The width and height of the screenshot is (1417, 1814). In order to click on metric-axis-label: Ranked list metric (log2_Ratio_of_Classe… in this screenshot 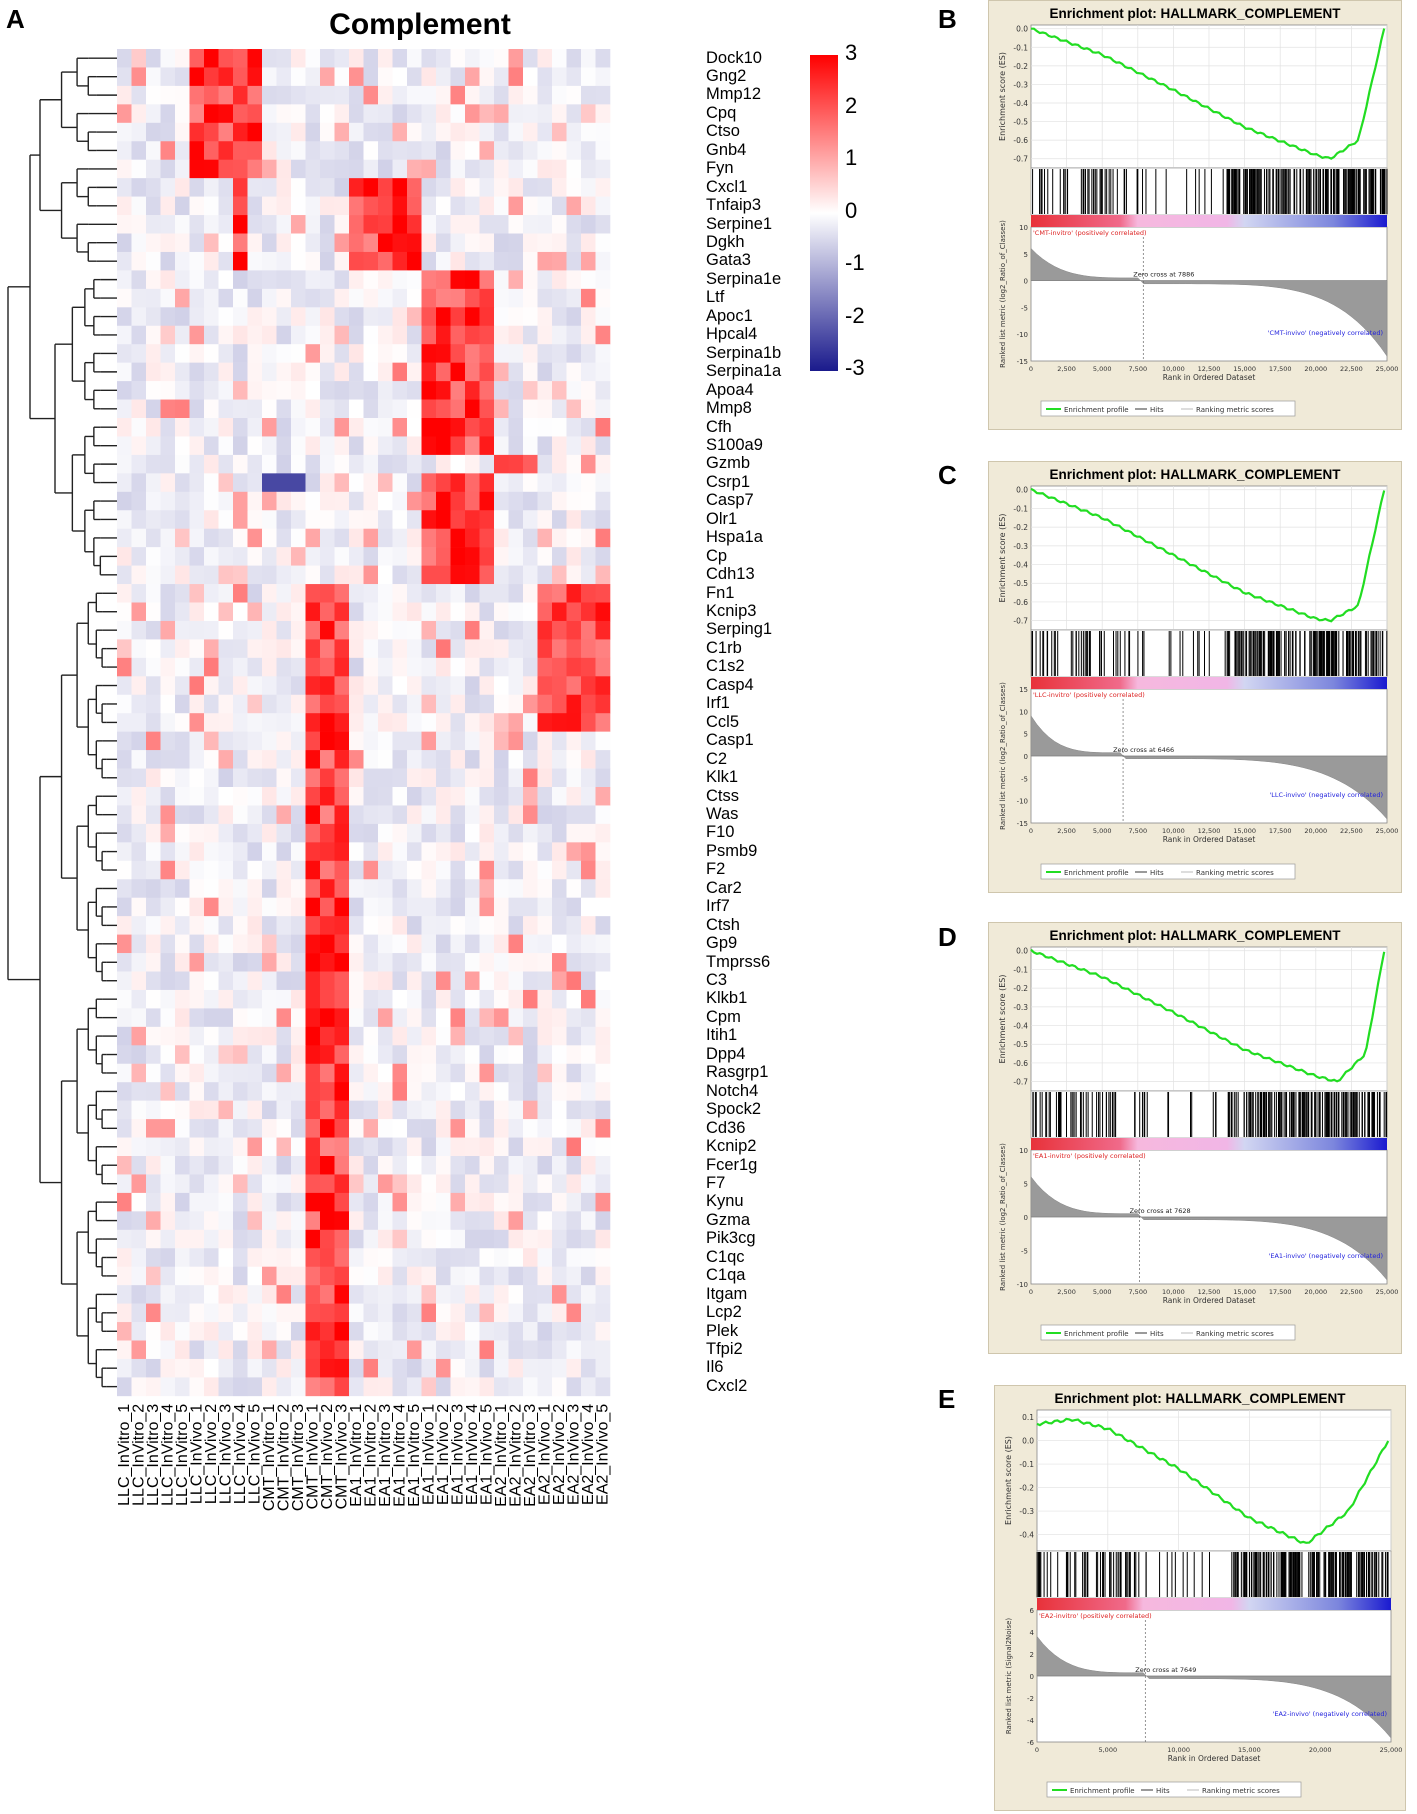, I will do `click(1003, 1217)`.